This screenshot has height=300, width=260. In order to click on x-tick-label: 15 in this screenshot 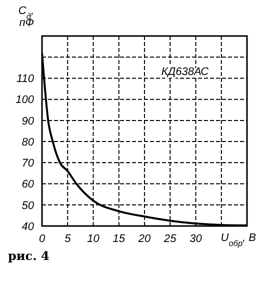, I will do `click(119, 238)`.